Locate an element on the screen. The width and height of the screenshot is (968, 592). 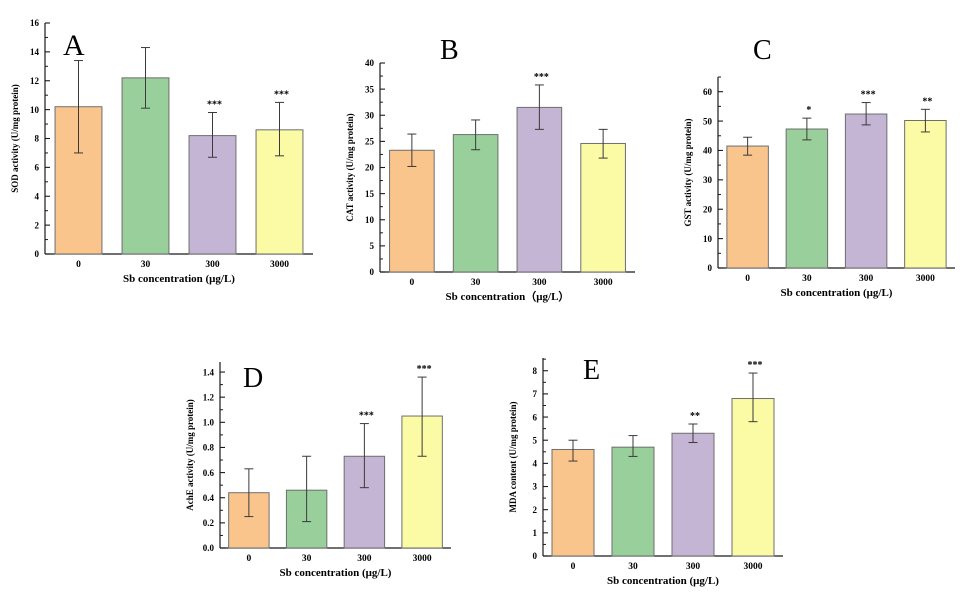
y-axis-label: CAT activity (U/mg protein) is located at coordinates (350, 167).